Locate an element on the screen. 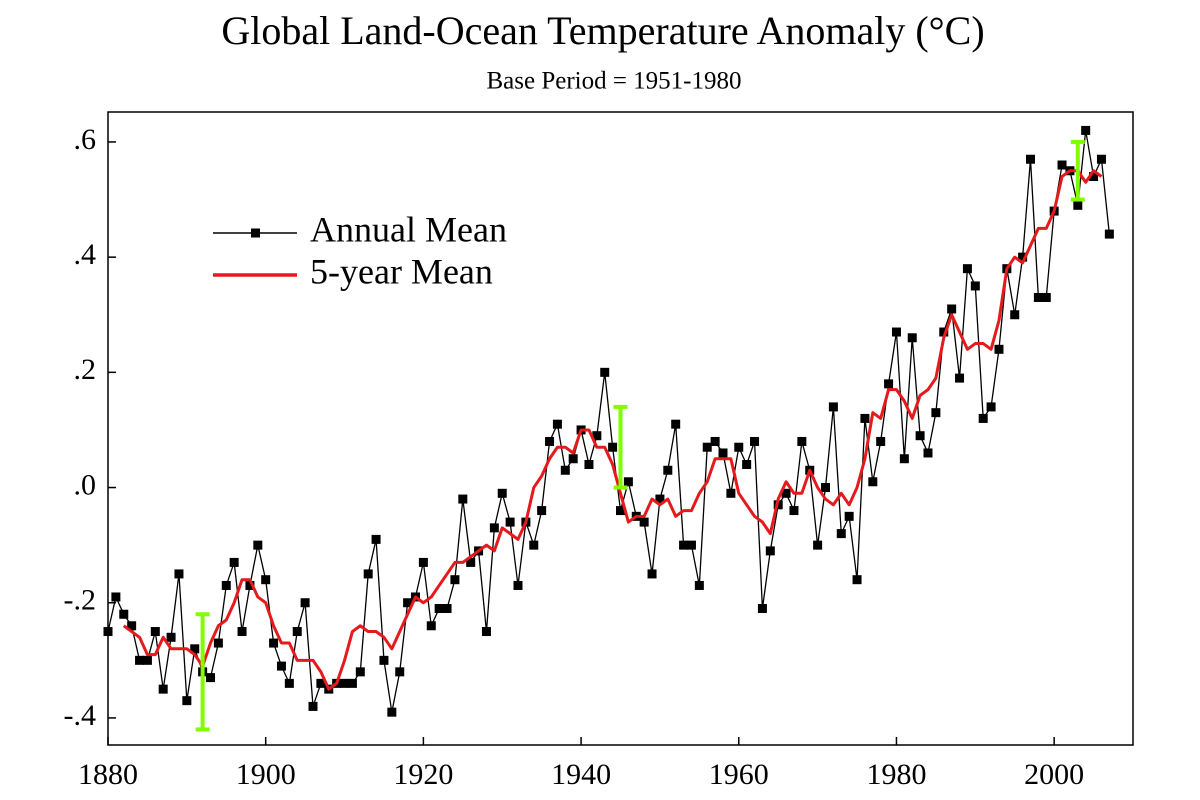 The height and width of the screenshot is (800, 1200). legend-marker is located at coordinates (255, 233).